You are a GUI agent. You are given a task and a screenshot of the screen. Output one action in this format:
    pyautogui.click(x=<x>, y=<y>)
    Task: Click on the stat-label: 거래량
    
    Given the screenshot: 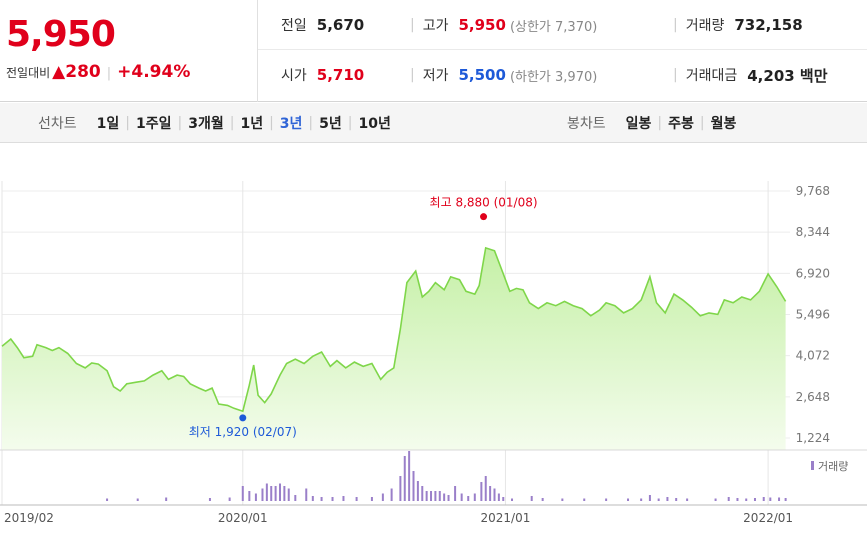 What is the action you would take?
    pyautogui.click(x=705, y=26)
    